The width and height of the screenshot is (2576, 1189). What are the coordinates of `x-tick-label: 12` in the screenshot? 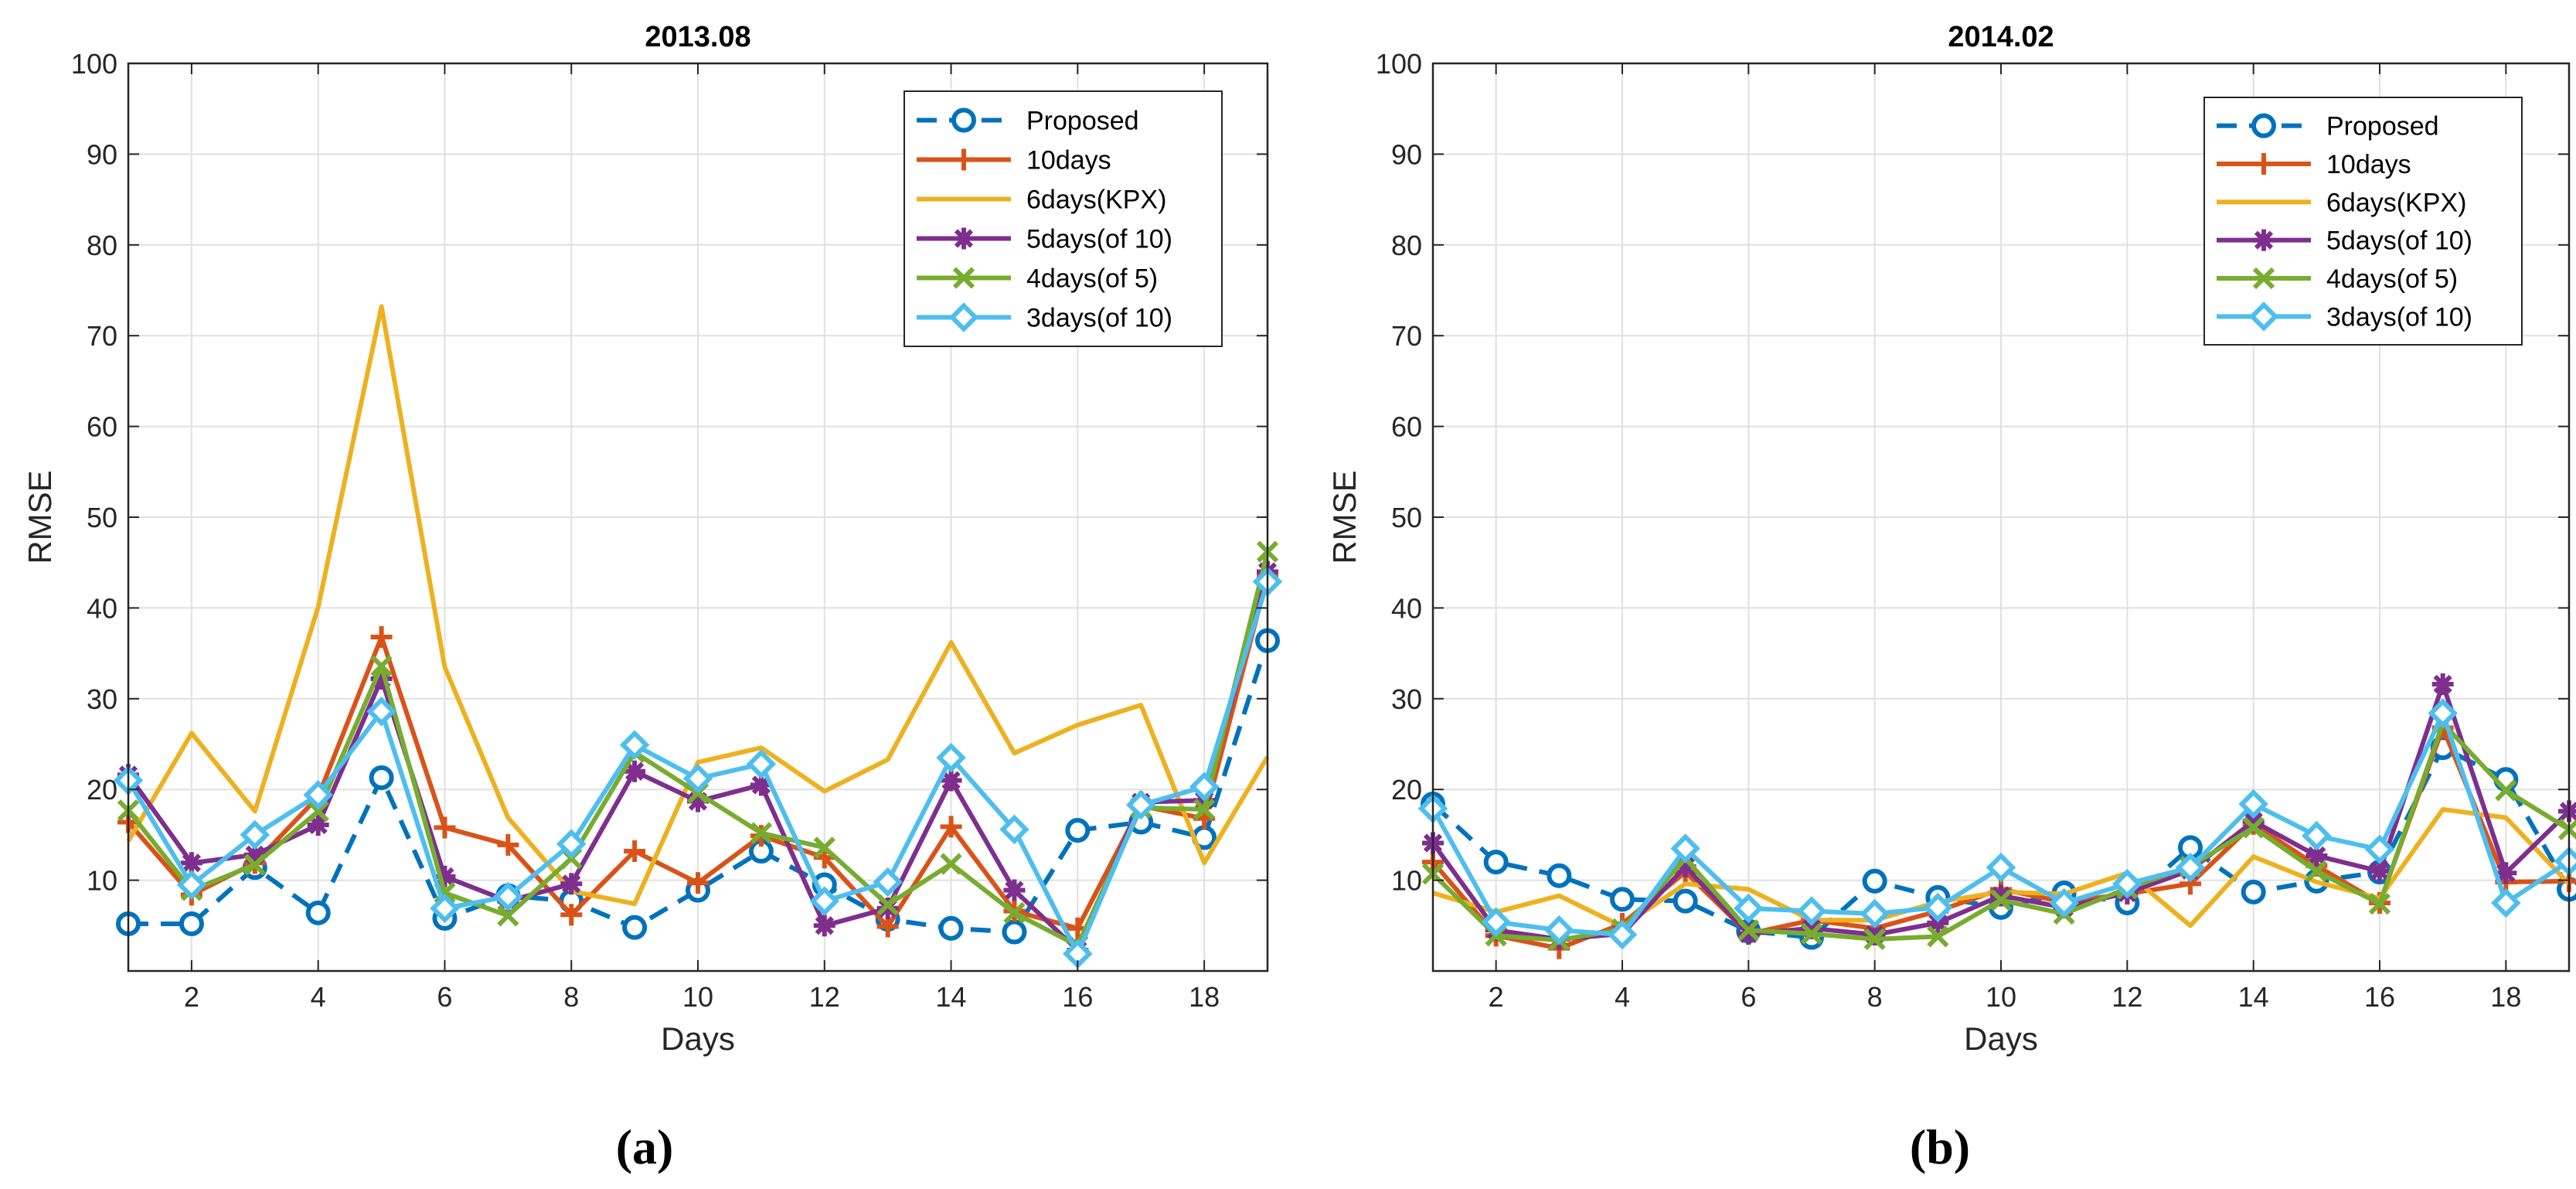 It's located at (824, 997).